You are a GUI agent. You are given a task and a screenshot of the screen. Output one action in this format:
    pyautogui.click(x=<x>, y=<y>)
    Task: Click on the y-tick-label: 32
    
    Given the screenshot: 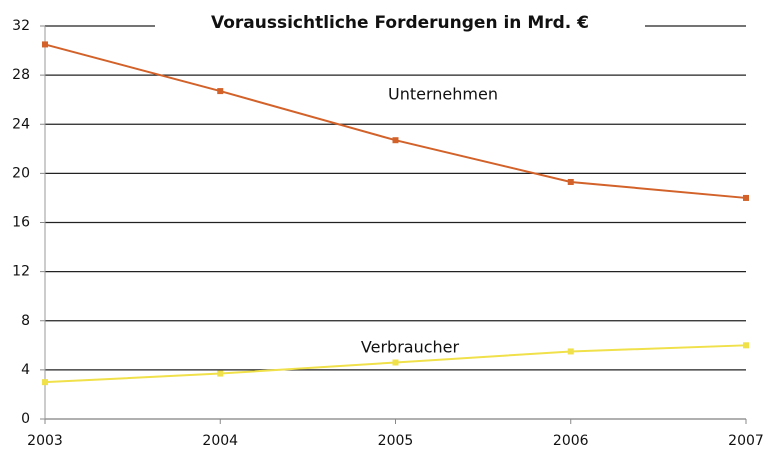 What is the action you would take?
    pyautogui.click(x=21, y=26)
    